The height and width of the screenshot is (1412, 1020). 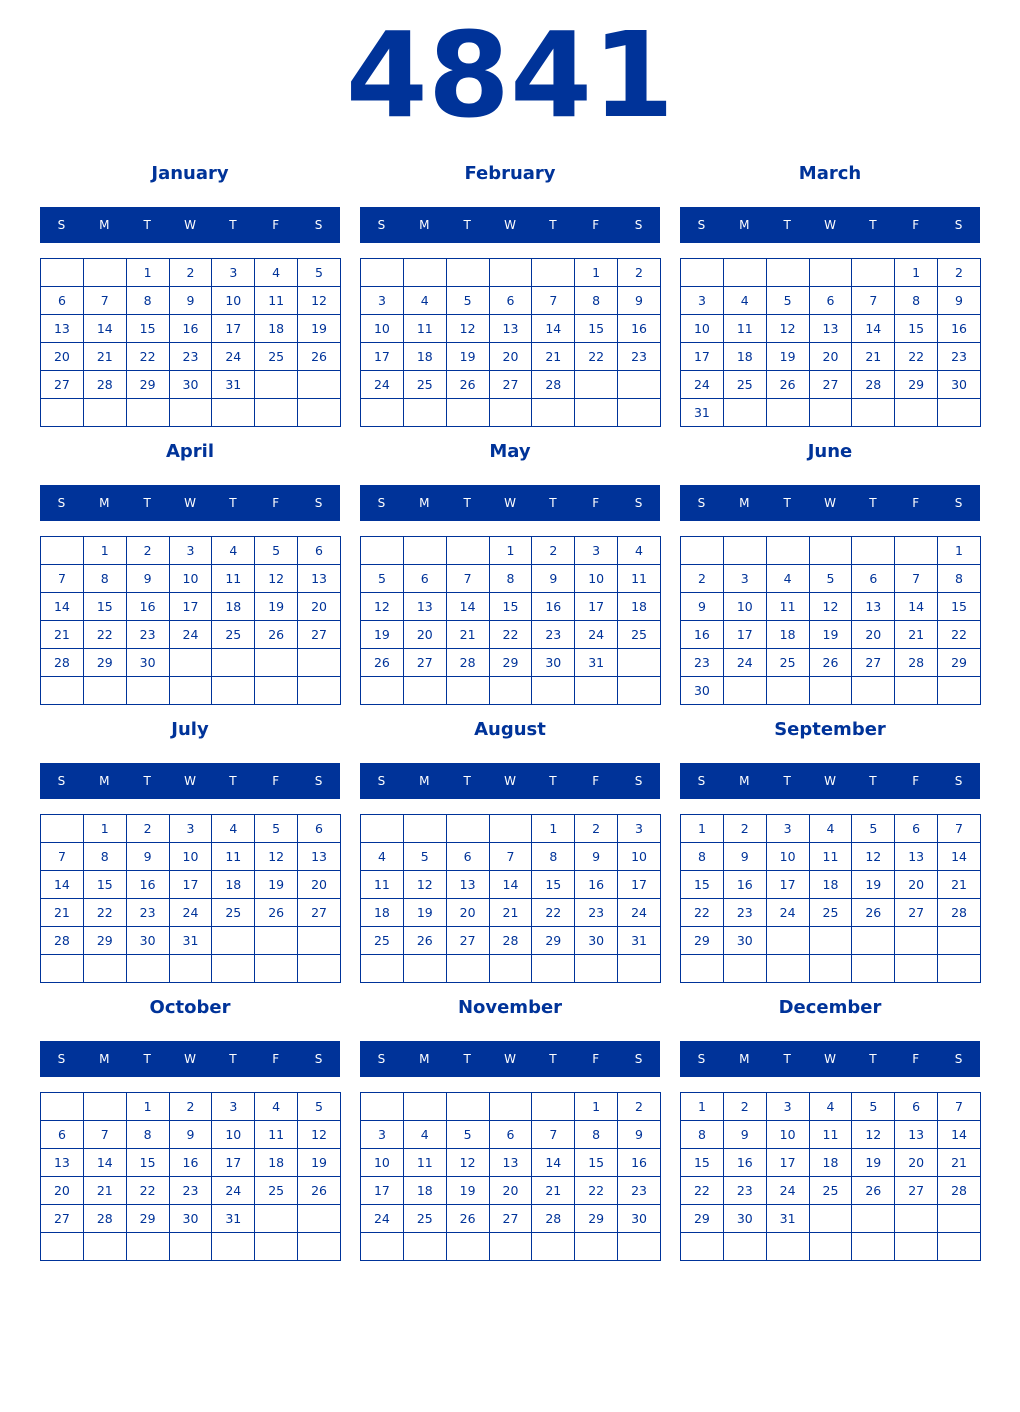 I want to click on weekday-label: F, so click(x=596, y=225).